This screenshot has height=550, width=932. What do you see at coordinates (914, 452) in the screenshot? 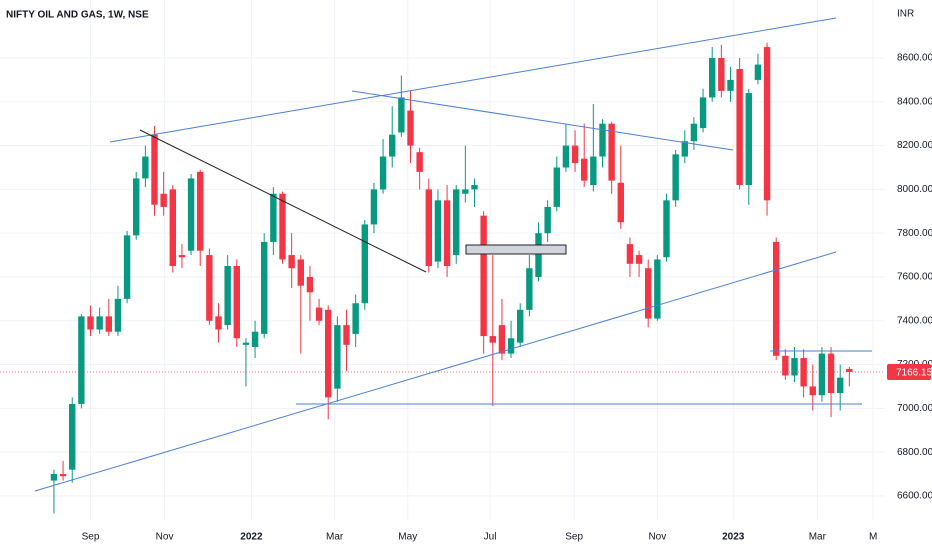
I see `y-tick-label: 6800.00` at bounding box center [914, 452].